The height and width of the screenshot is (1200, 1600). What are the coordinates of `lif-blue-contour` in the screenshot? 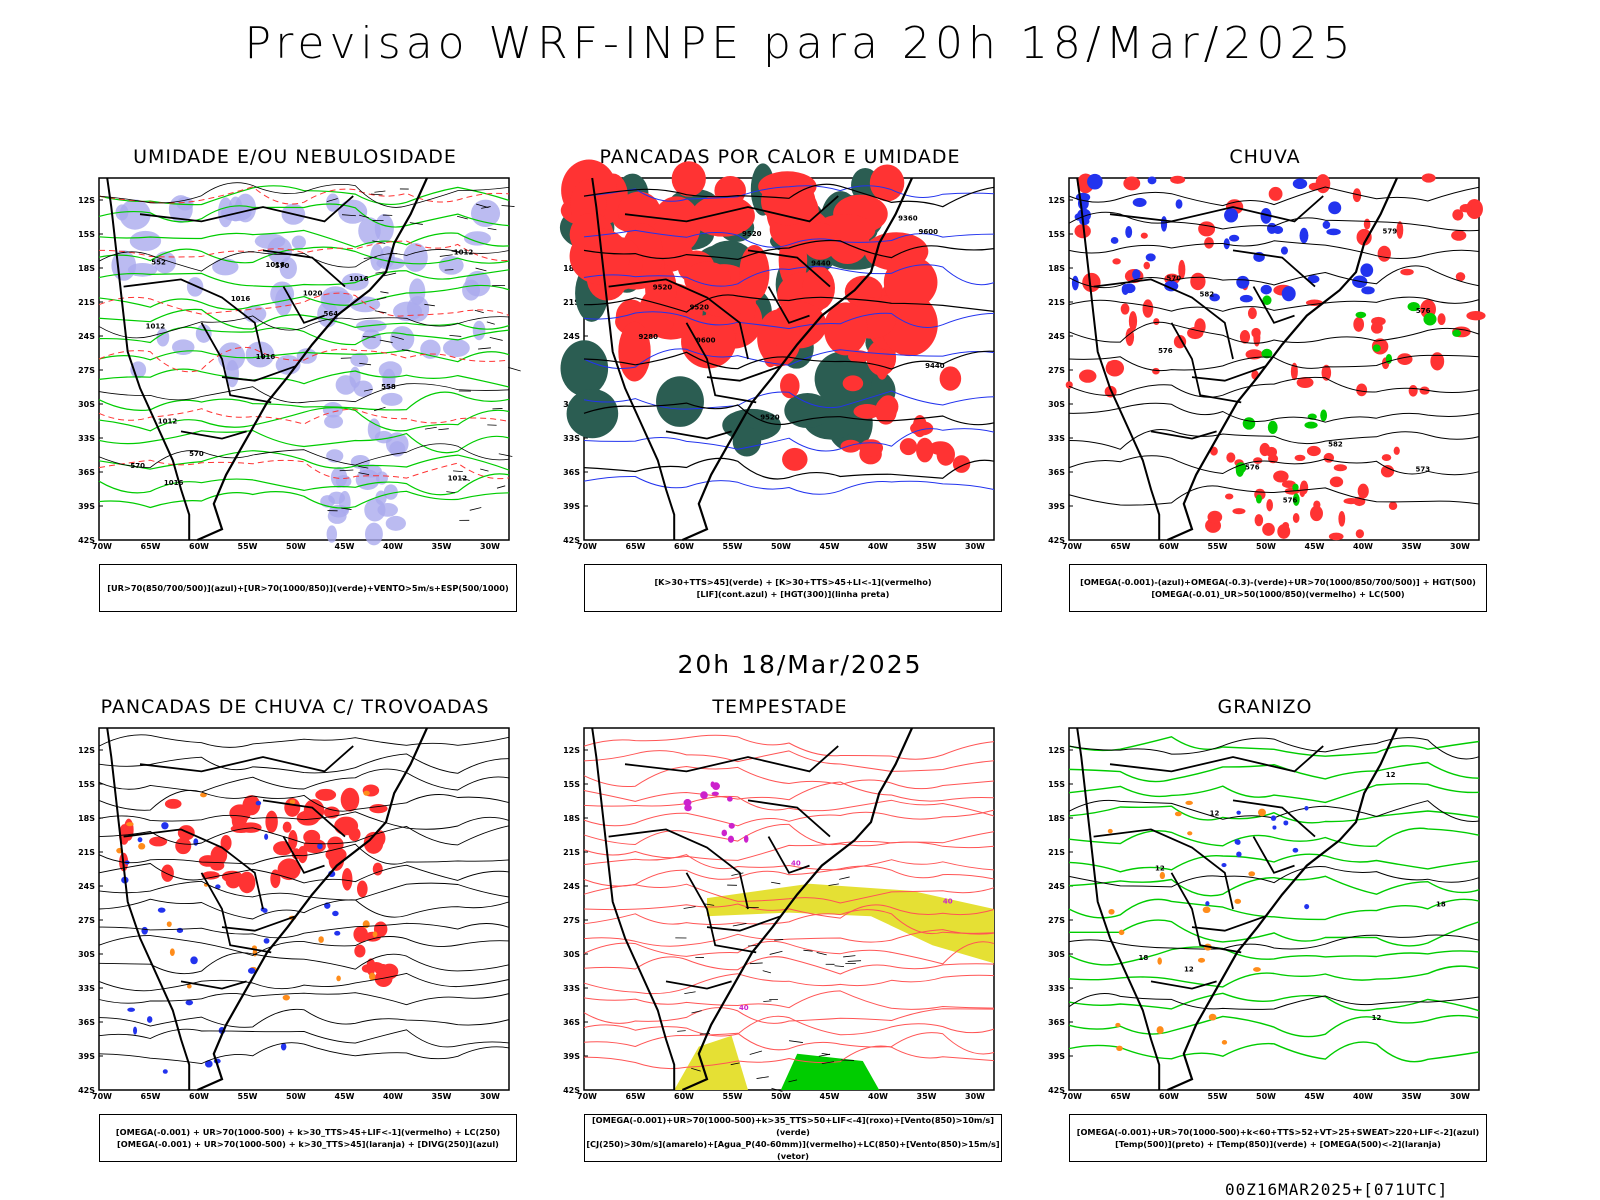 It's located at (789, 275).